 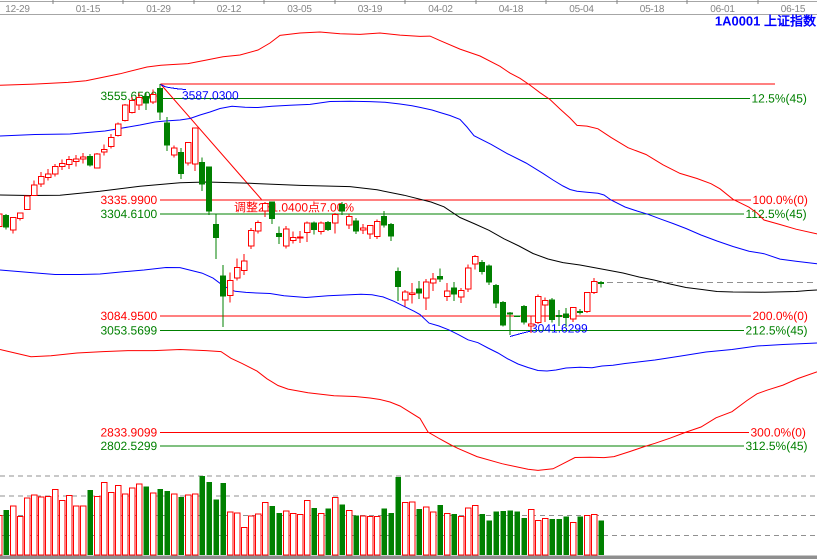 What do you see at coordinates (722, 9) in the screenshot?
I see `svg-text: 06-01` at bounding box center [722, 9].